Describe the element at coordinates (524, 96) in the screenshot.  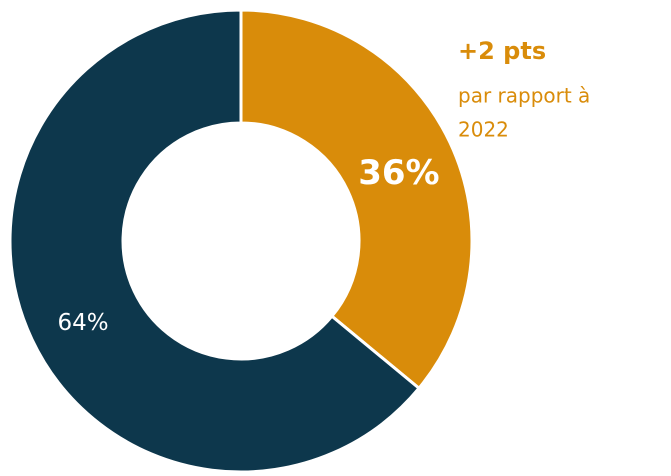
I see `annotation-line: par rapport à` at that location.